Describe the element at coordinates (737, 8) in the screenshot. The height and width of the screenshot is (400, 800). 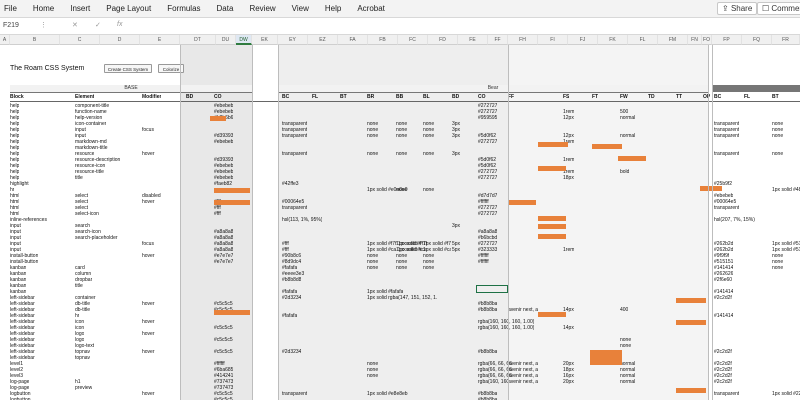
I see `share-button: ⇪ Share` at that location.